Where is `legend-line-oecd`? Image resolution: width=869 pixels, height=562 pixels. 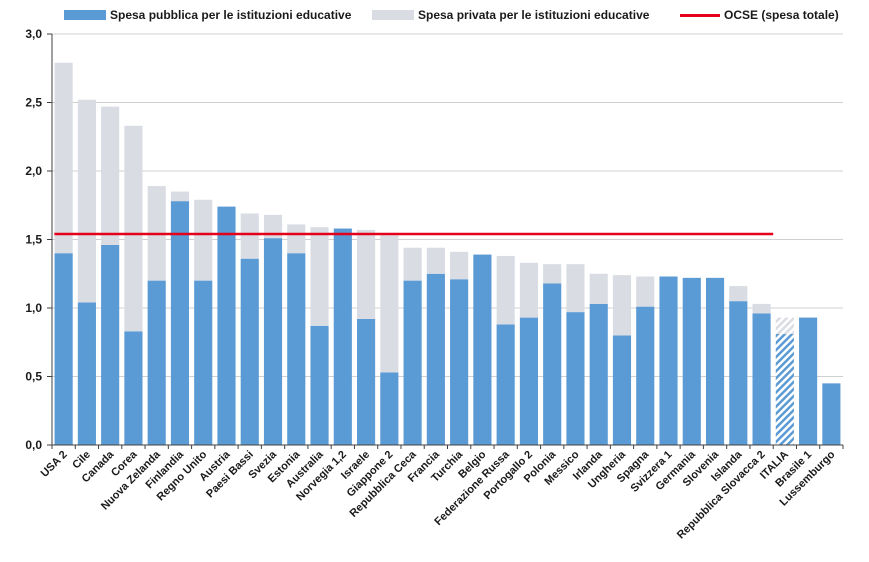
legend-line-oecd is located at coordinates (700, 15).